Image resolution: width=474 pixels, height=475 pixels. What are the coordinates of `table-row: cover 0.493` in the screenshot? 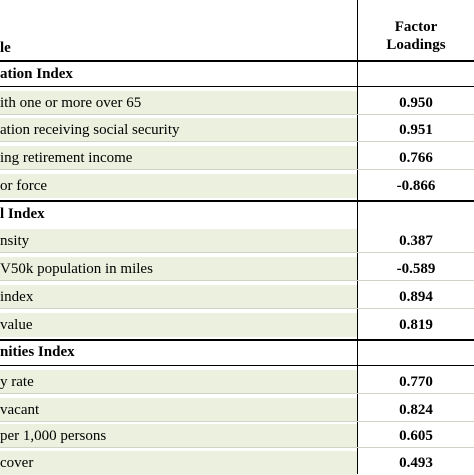 It's located at (237, 463).